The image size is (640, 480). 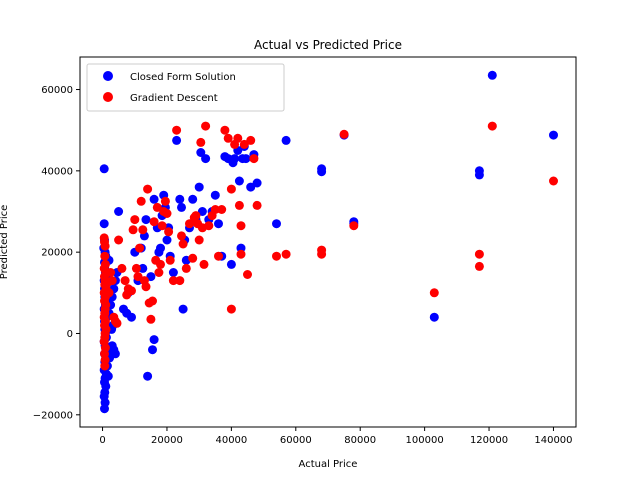 I want to click on y-axis-ticks: −20000 0 20000 40000 60000, so click(x=56, y=253).